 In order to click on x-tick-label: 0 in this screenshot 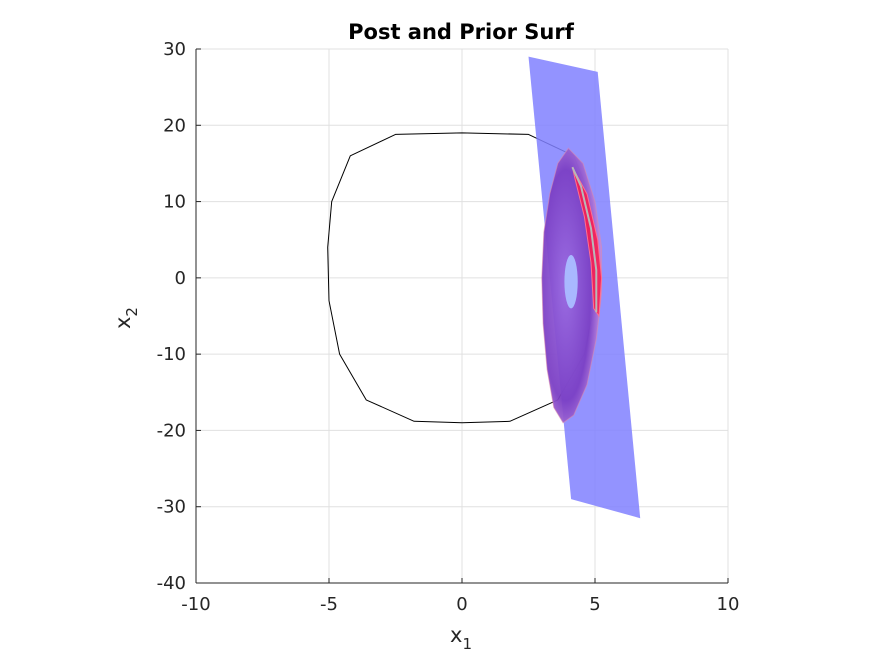, I will do `click(461, 604)`.